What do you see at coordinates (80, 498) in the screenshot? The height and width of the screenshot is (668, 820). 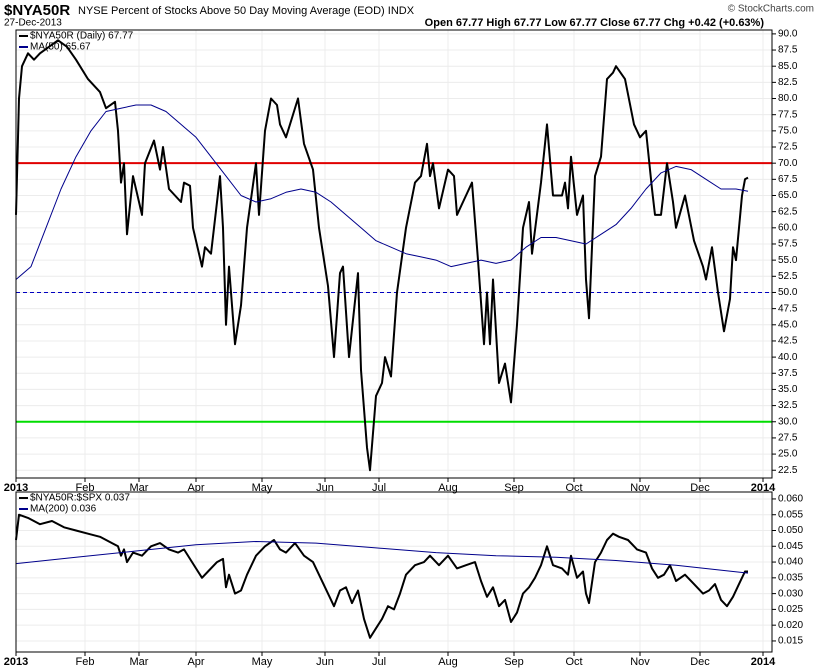 I see `legend-label: $NYA50R:$SPX 0.037` at bounding box center [80, 498].